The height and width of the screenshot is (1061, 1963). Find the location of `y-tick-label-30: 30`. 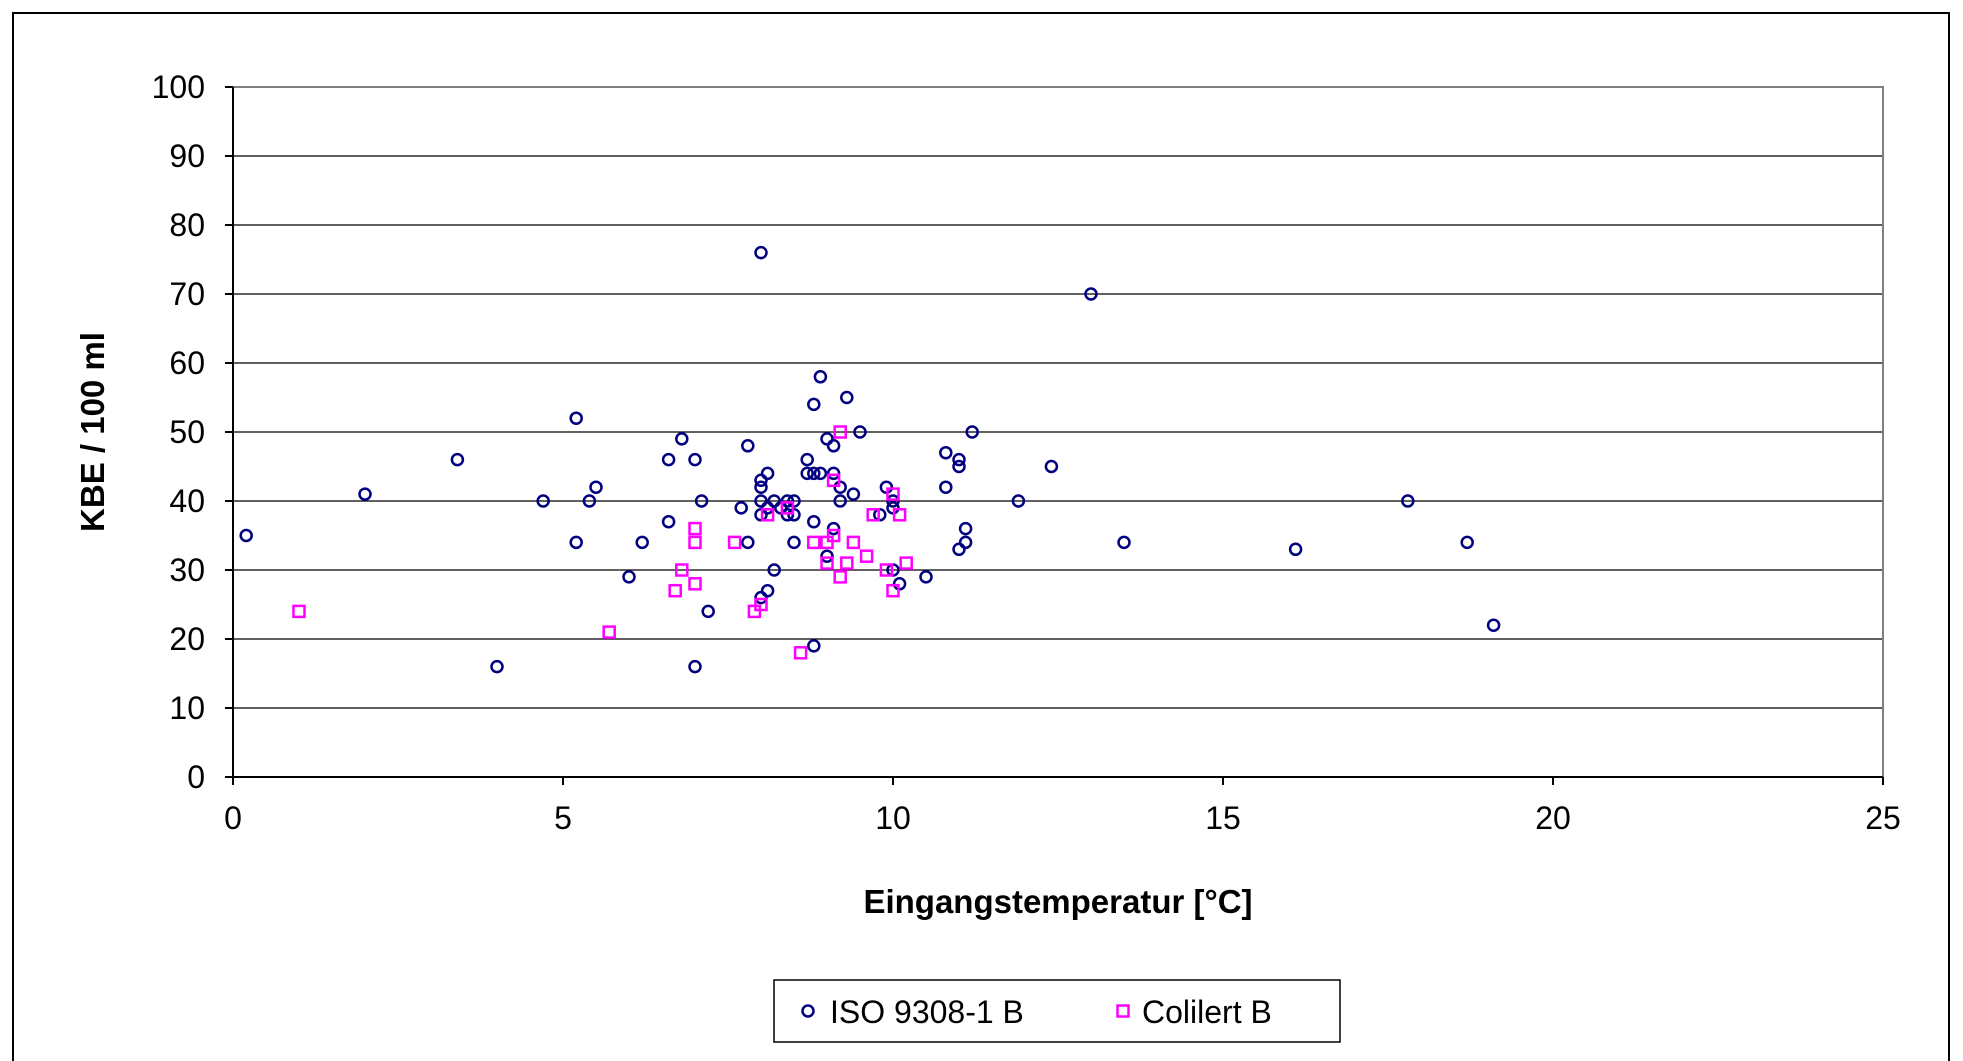

y-tick-label-30: 30 is located at coordinates (187, 570).